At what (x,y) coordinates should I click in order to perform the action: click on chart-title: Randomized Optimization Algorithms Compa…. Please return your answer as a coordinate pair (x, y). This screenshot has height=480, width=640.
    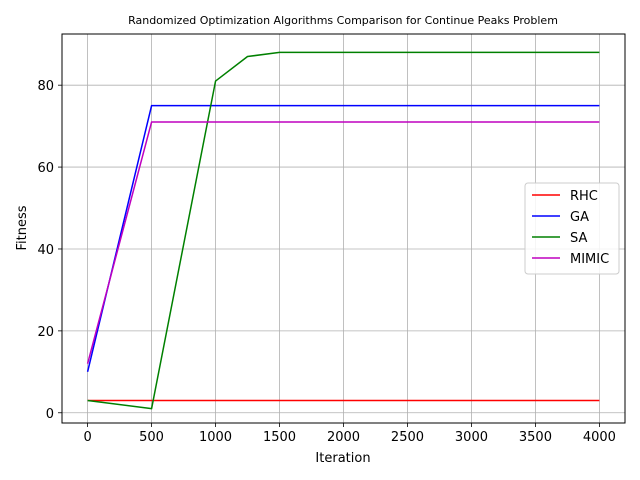
    Looking at the image, I should click on (343, 20).